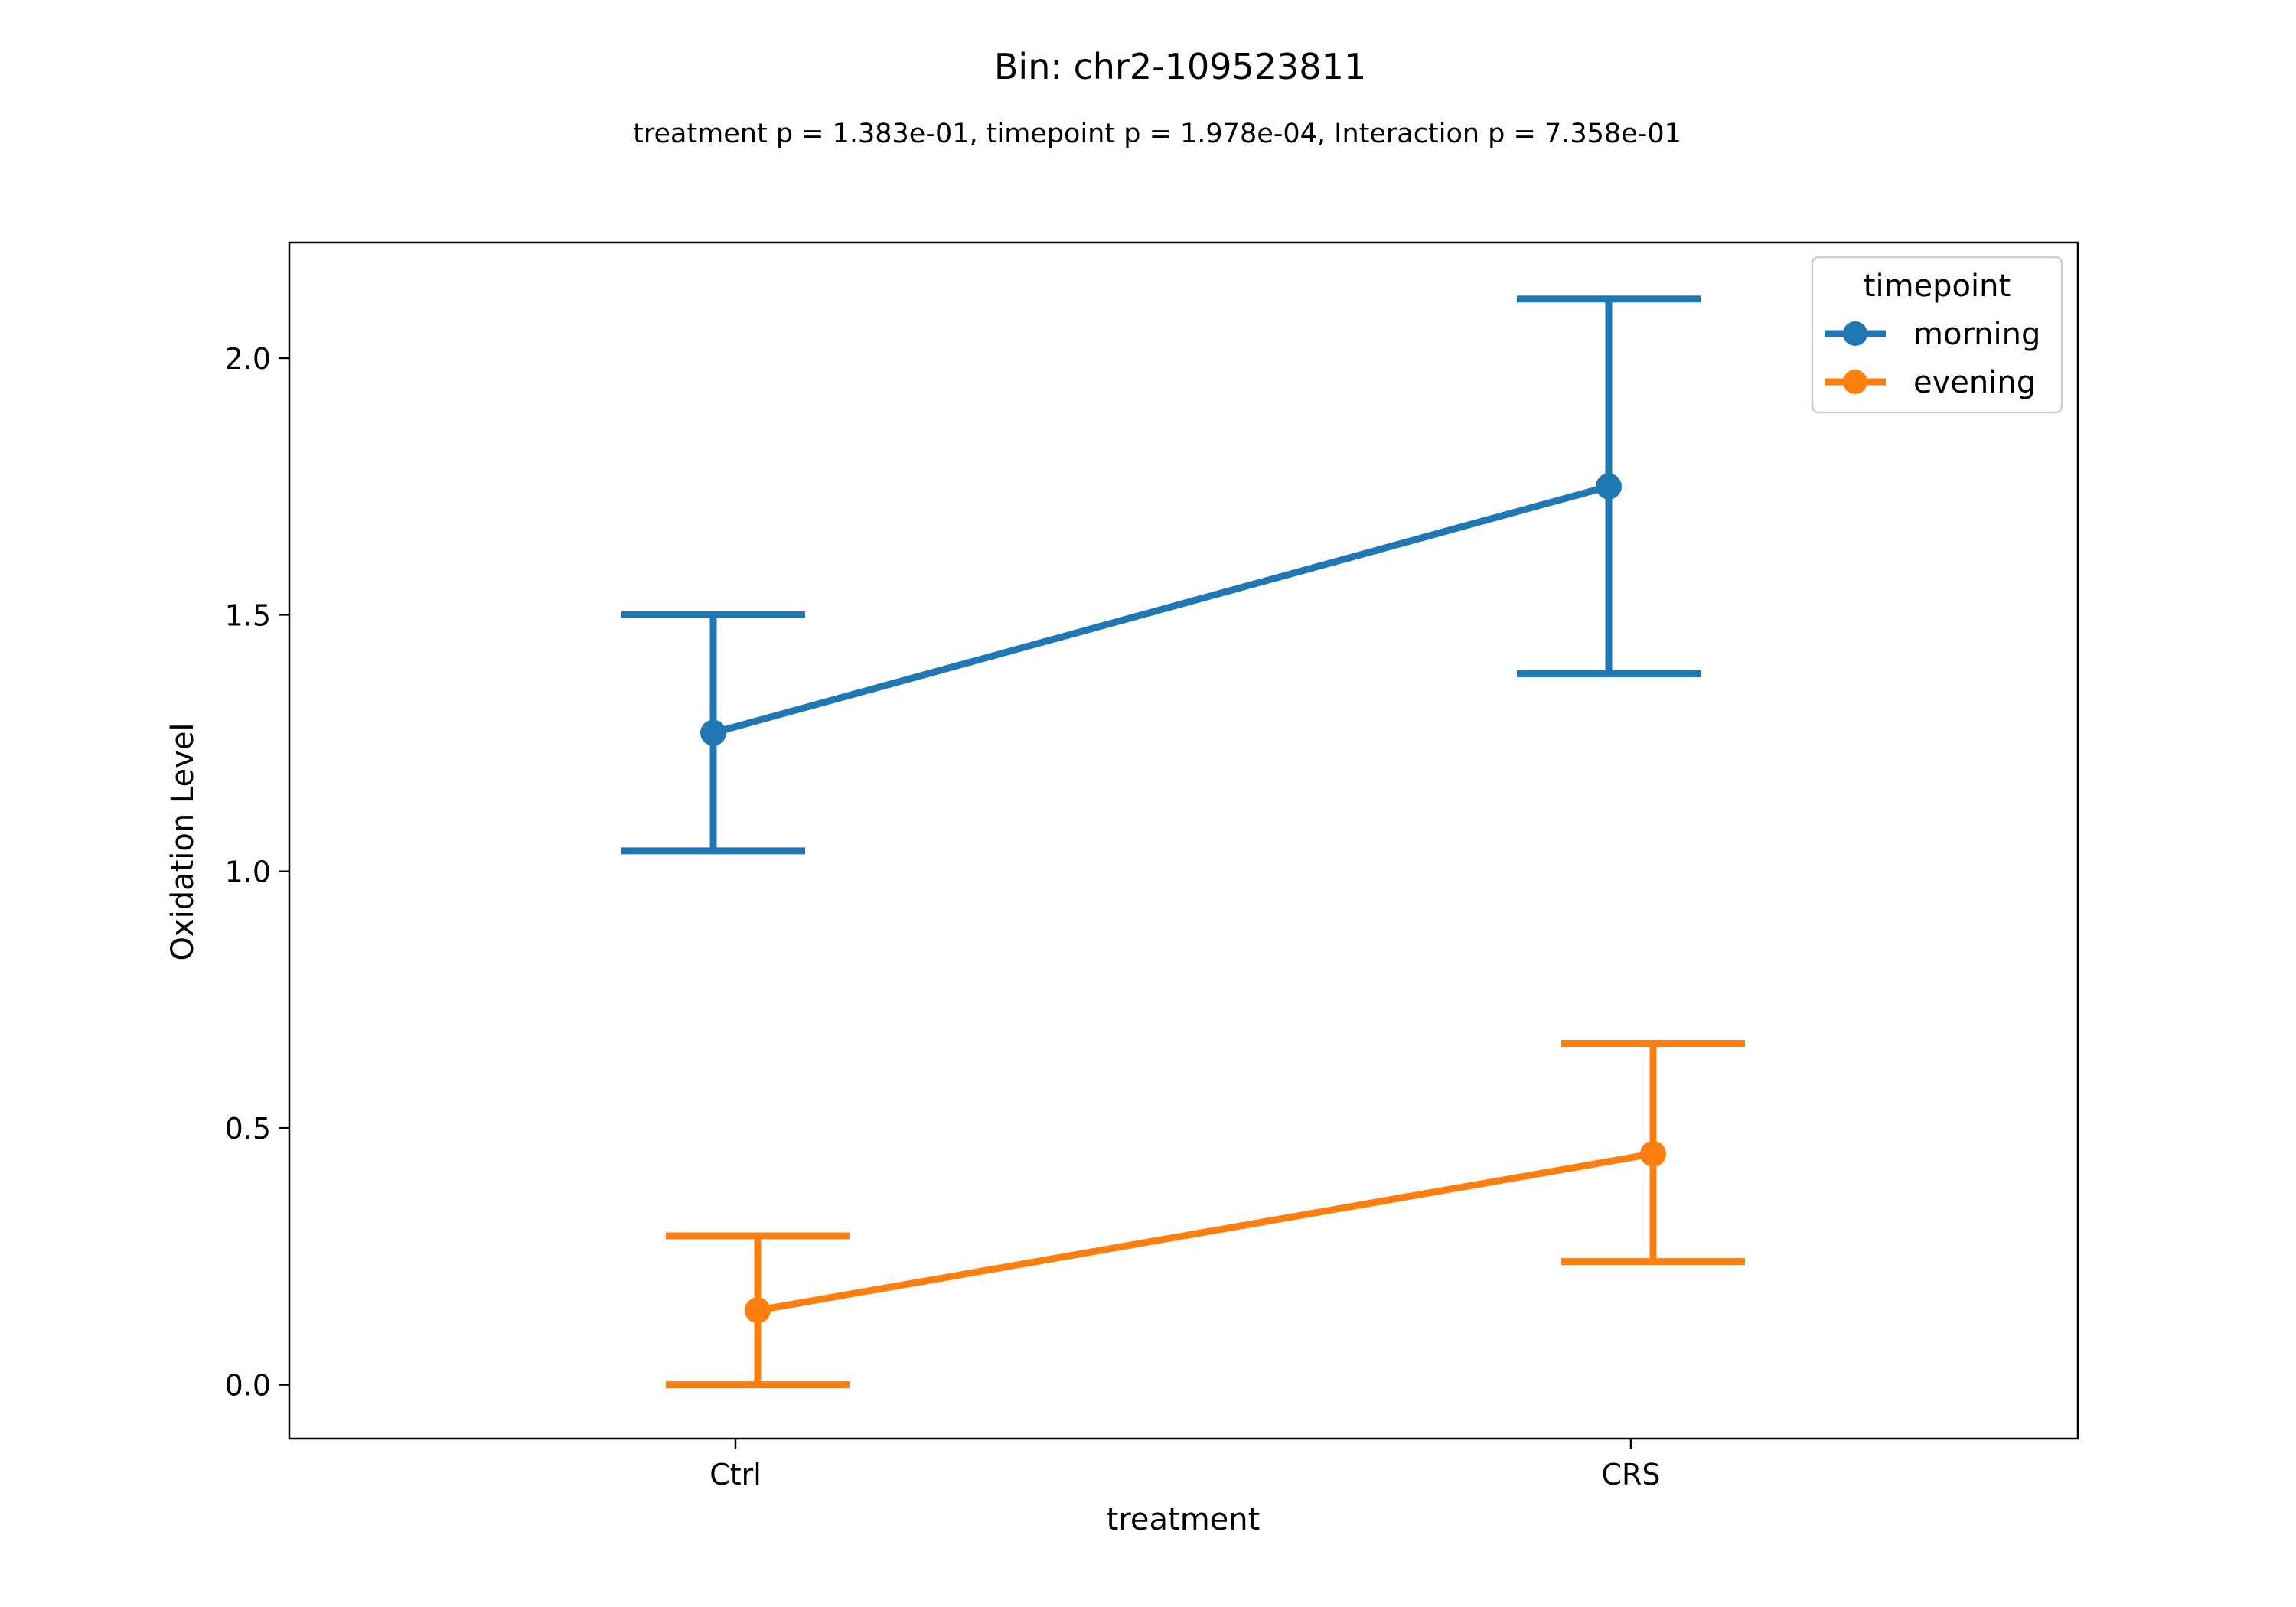 The image size is (2296, 1607). Describe the element at coordinates (1630, 1474) in the screenshot. I see `x-tick-label: CRS` at that location.